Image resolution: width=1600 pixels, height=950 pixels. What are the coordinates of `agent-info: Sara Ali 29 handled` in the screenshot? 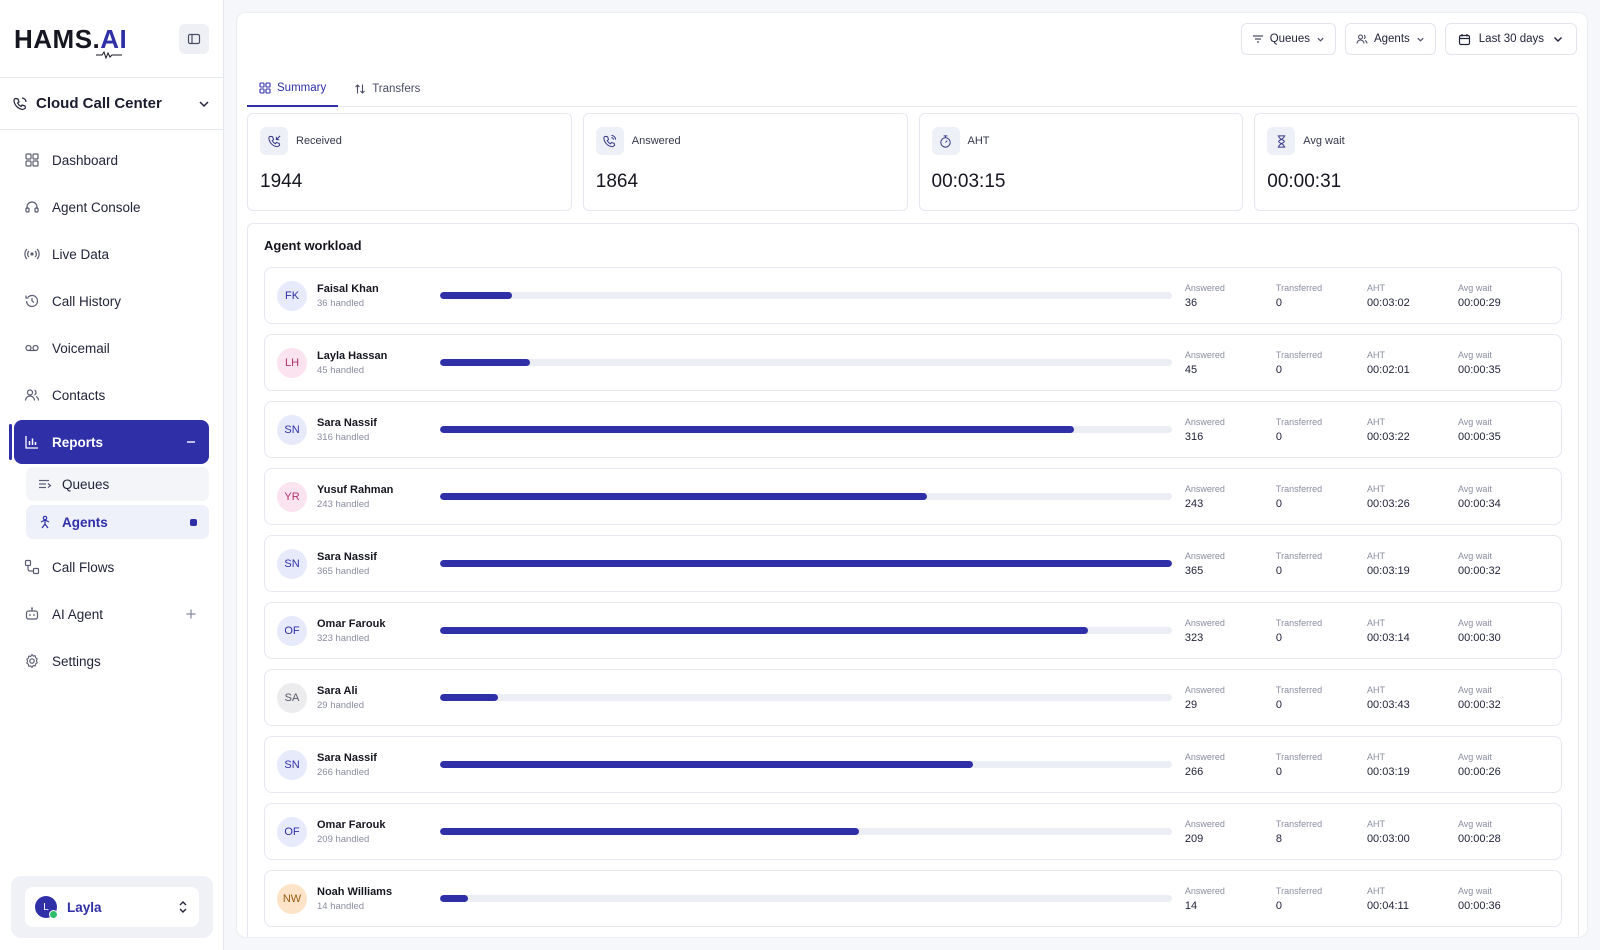 It's located at (373, 698).